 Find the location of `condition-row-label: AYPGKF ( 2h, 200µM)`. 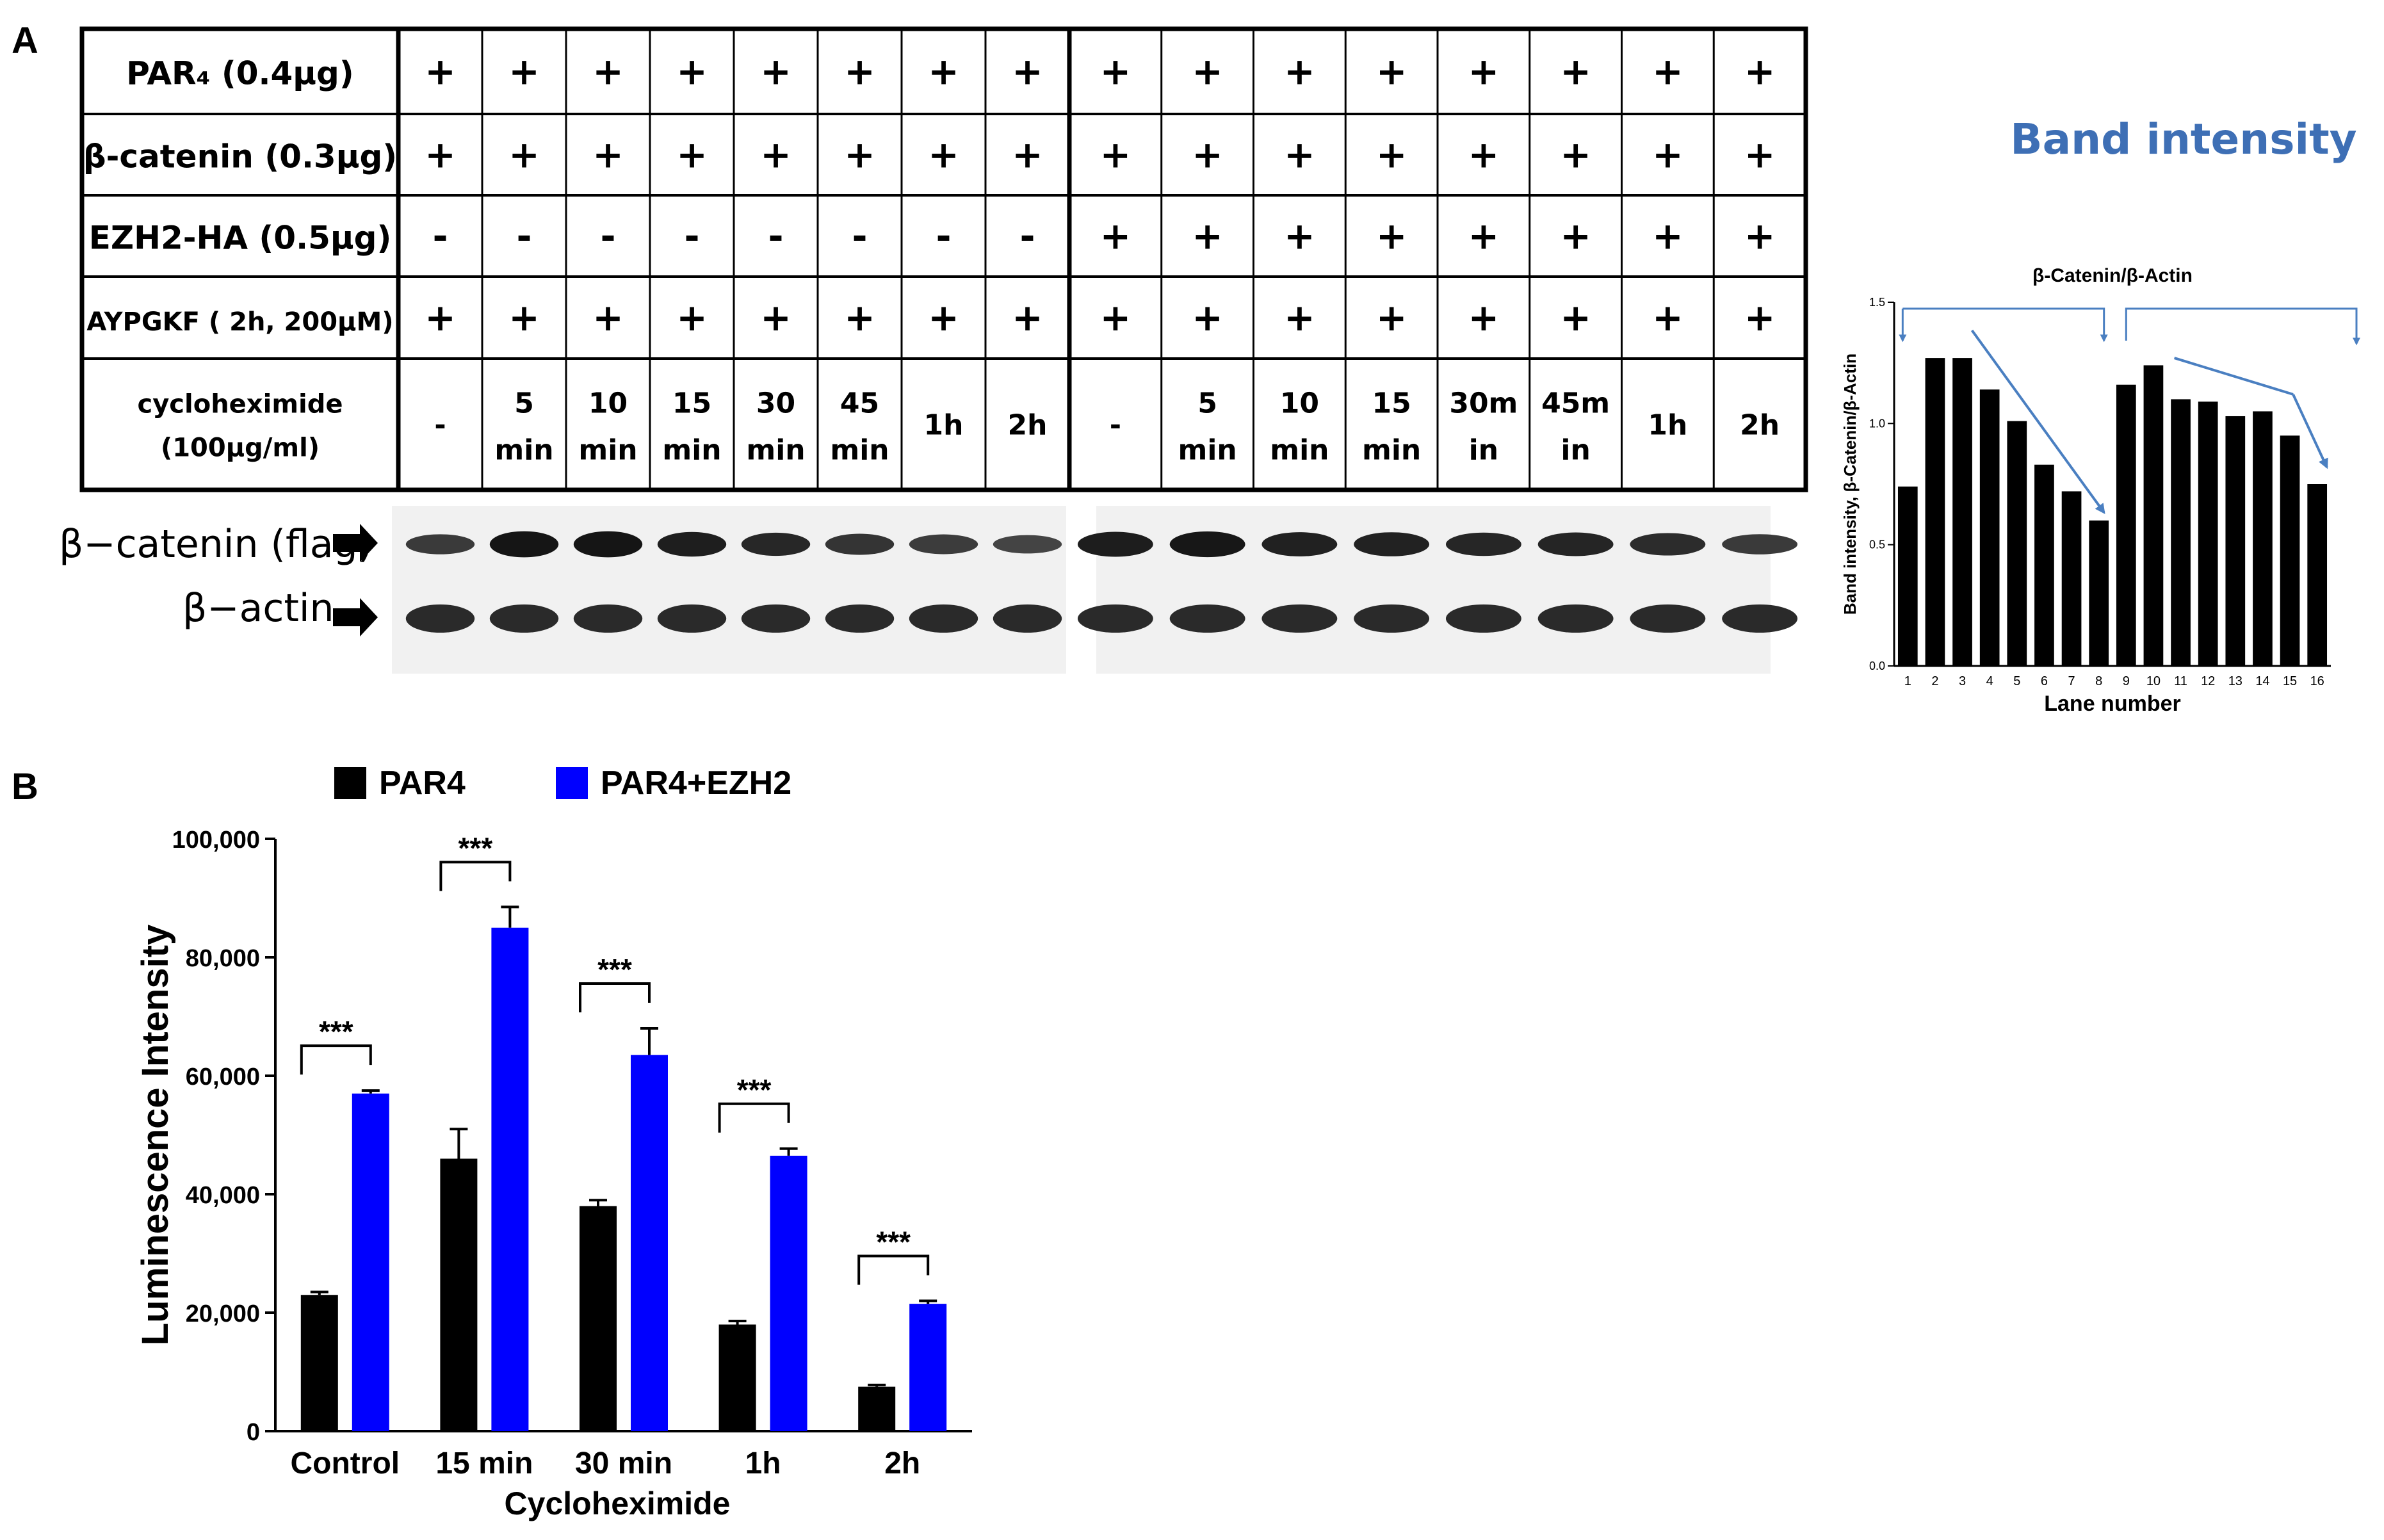

condition-row-label: AYPGKF ( 2h, 200µM) is located at coordinates (240, 322).